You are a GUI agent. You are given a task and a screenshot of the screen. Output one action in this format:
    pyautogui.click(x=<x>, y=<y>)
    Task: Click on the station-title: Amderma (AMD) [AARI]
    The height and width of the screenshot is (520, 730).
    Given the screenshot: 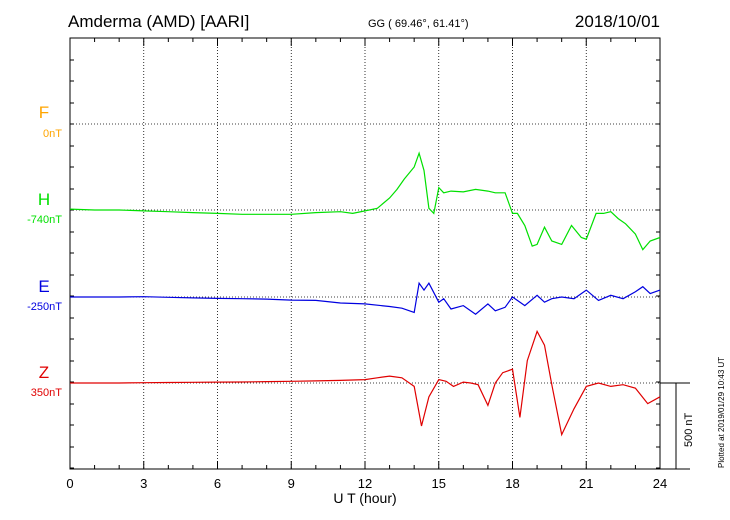 What is the action you would take?
    pyautogui.click(x=158, y=21)
    